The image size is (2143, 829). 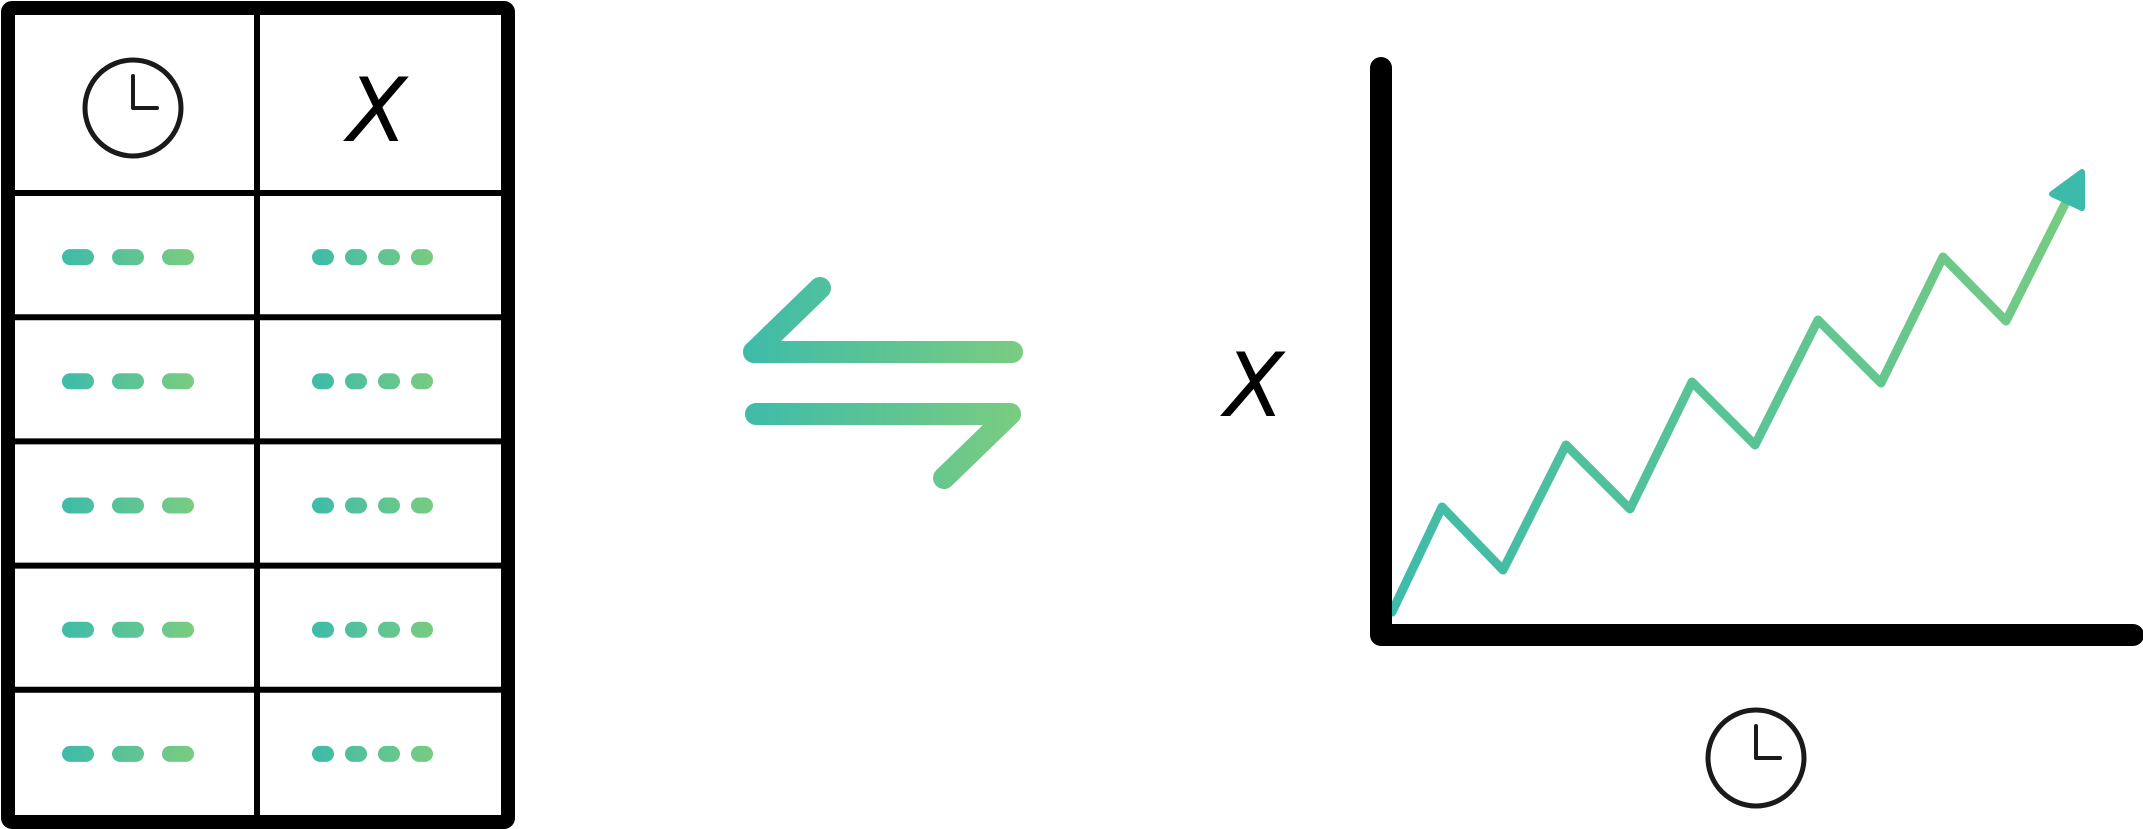 What do you see at coordinates (376, 110) in the screenshot?
I see `table-header-value-label: X` at bounding box center [376, 110].